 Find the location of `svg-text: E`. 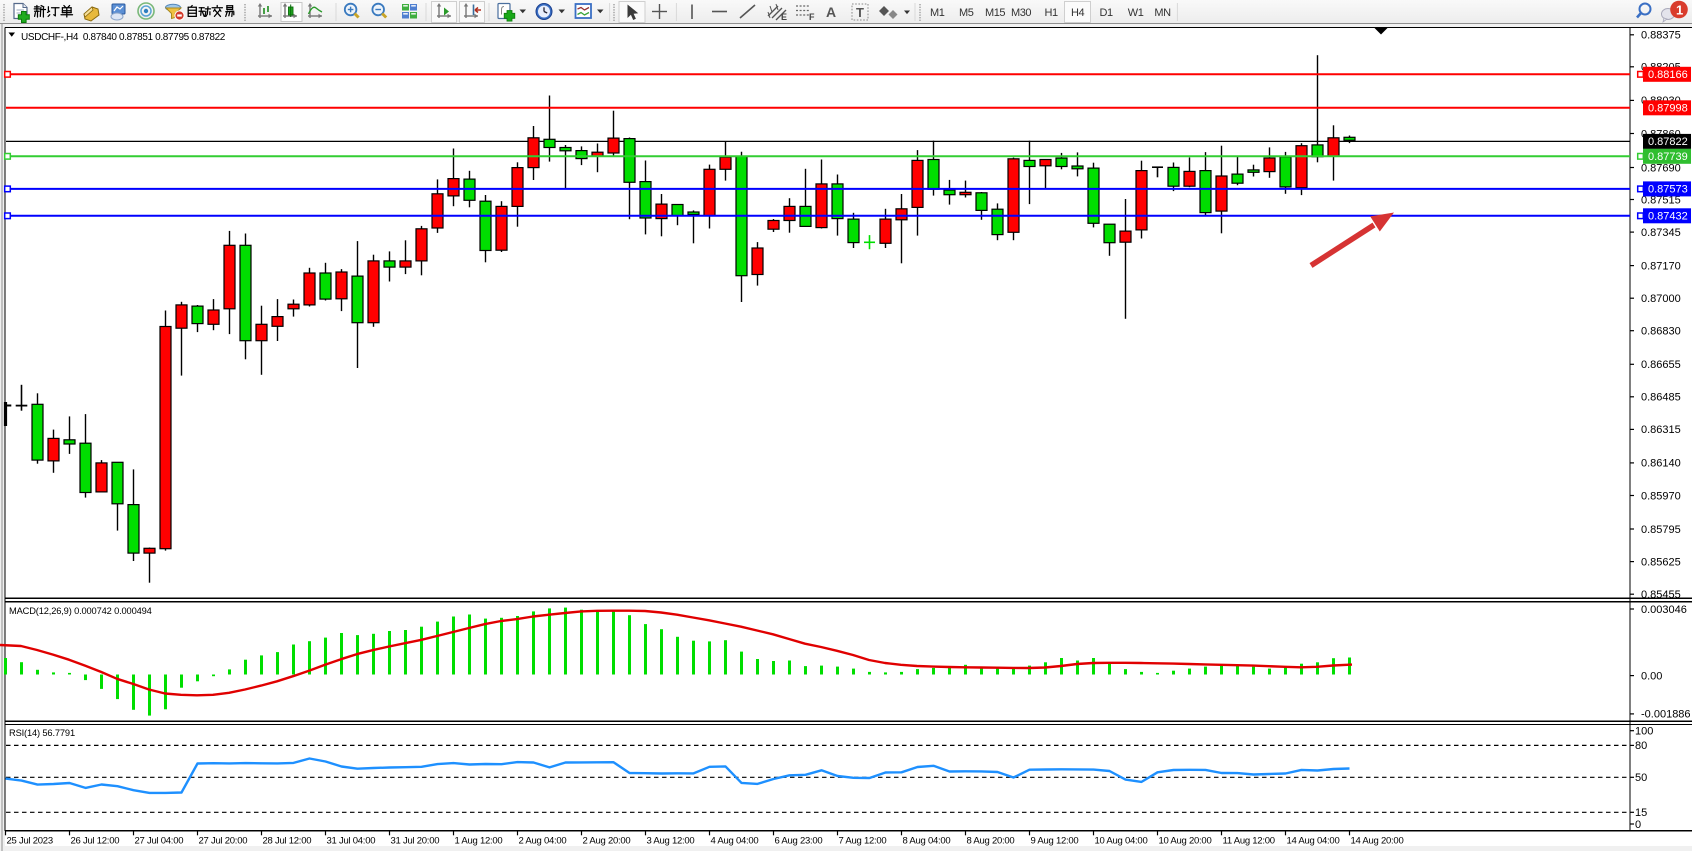

svg-text: E is located at coordinates (784, 17).